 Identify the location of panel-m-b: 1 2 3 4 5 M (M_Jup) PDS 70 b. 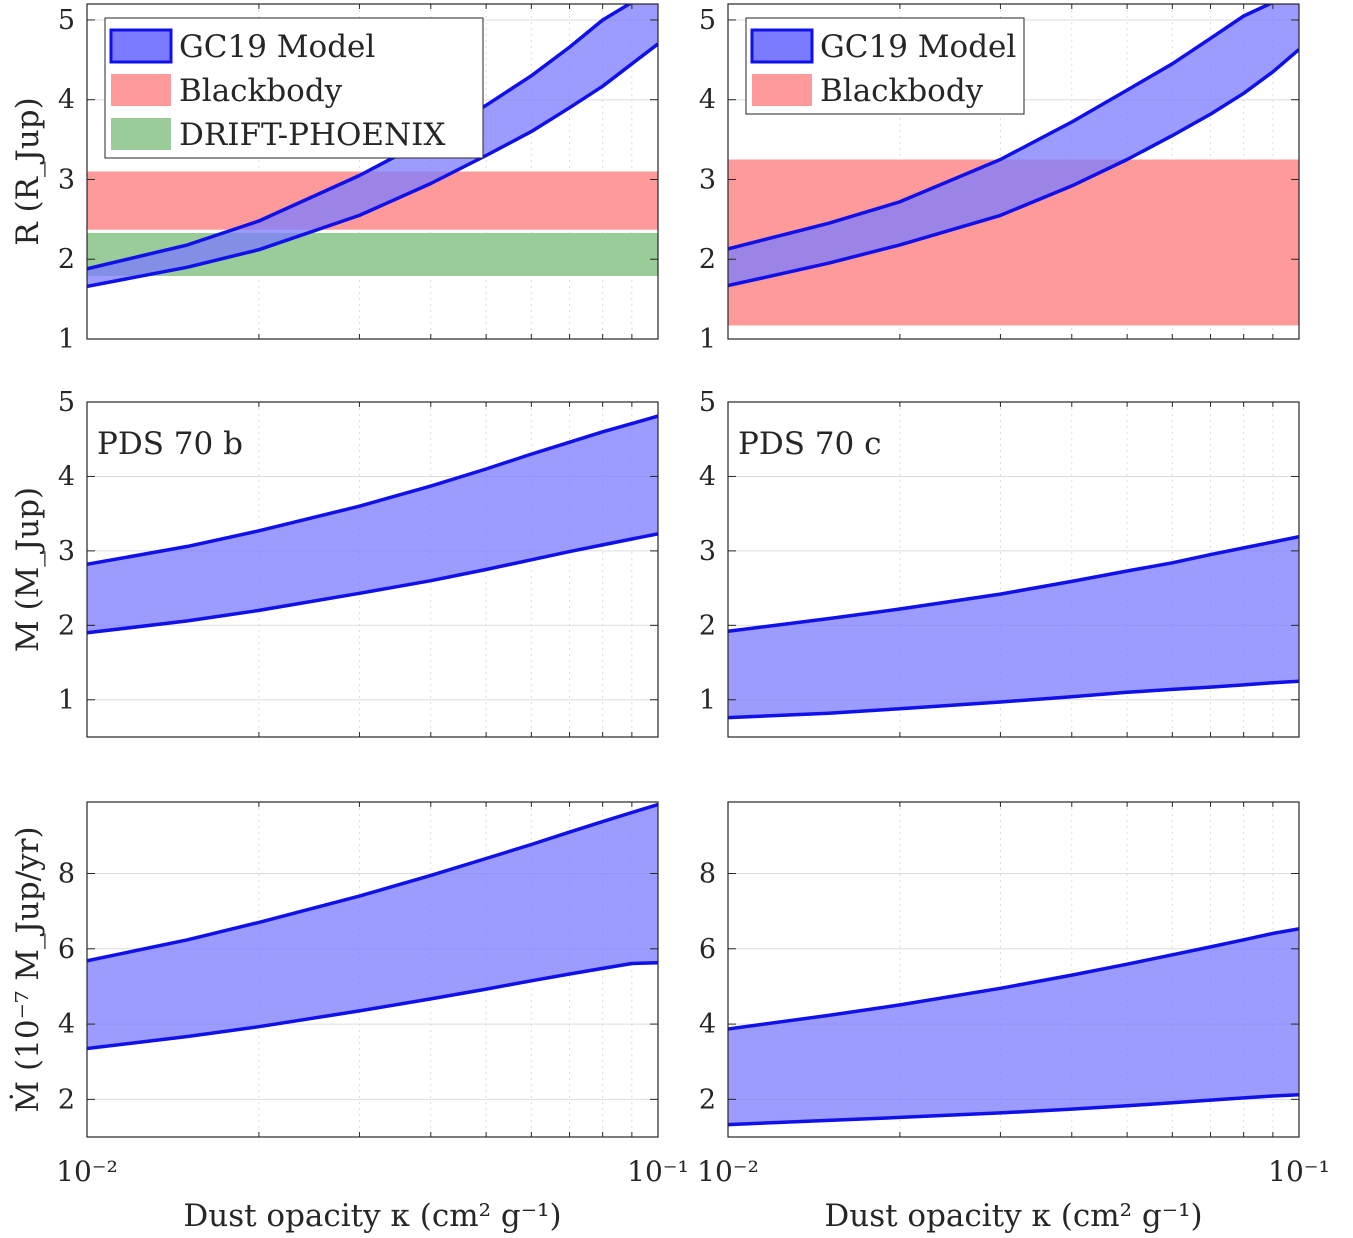
(334, 562).